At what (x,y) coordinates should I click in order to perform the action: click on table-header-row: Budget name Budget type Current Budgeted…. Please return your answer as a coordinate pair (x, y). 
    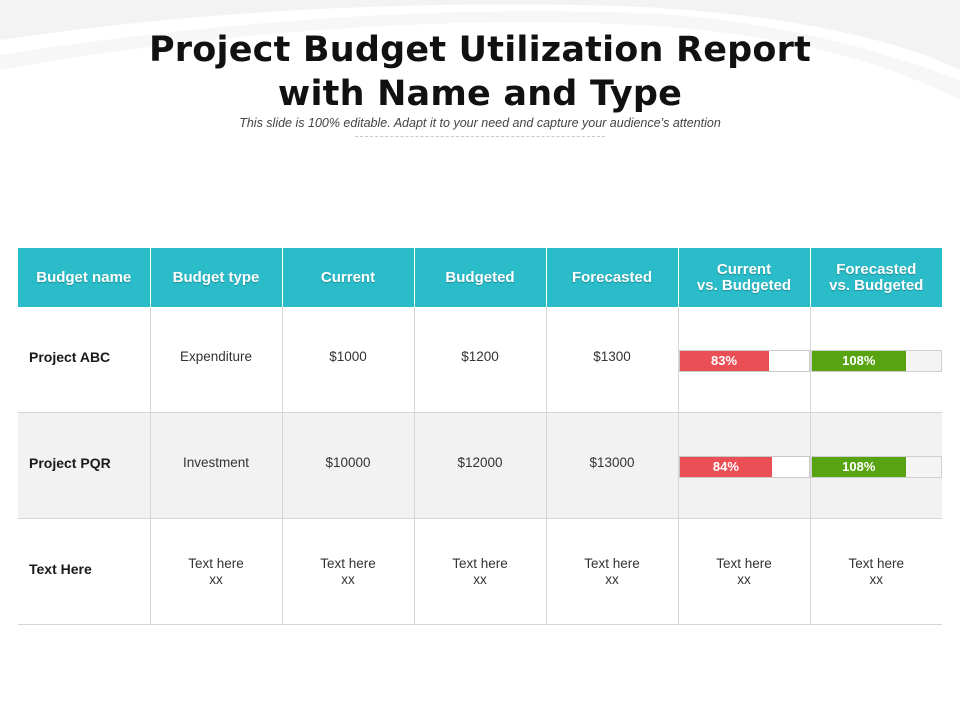
    Looking at the image, I should click on (480, 277).